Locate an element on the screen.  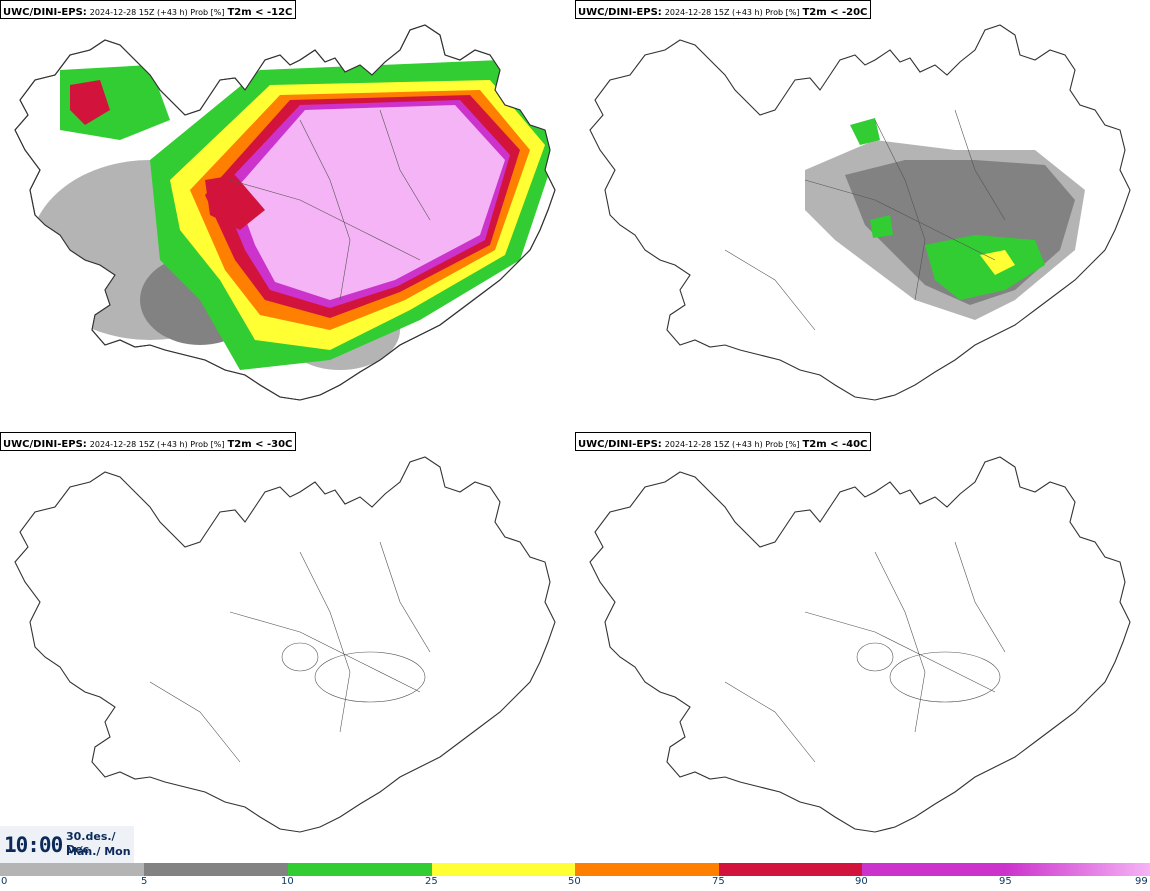
variable-label: T2m < -30C is located at coordinates (260, 444).